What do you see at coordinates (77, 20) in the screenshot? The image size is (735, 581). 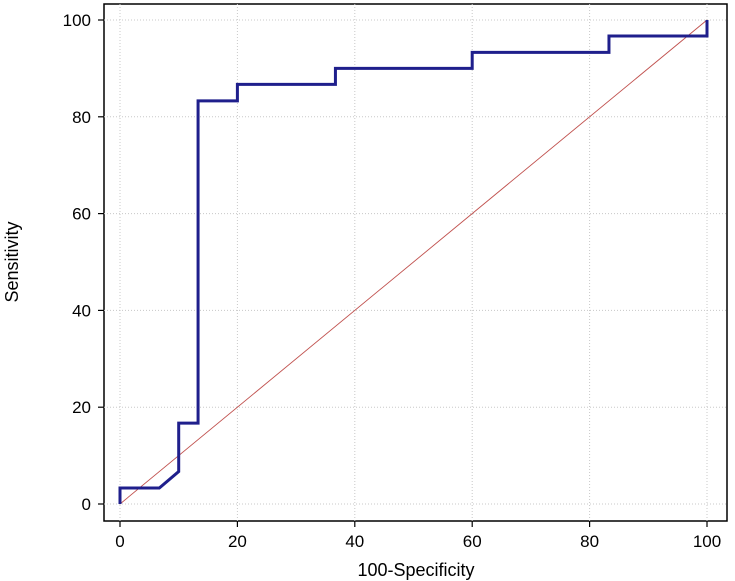 I see `y-tick-label: 100` at bounding box center [77, 20].